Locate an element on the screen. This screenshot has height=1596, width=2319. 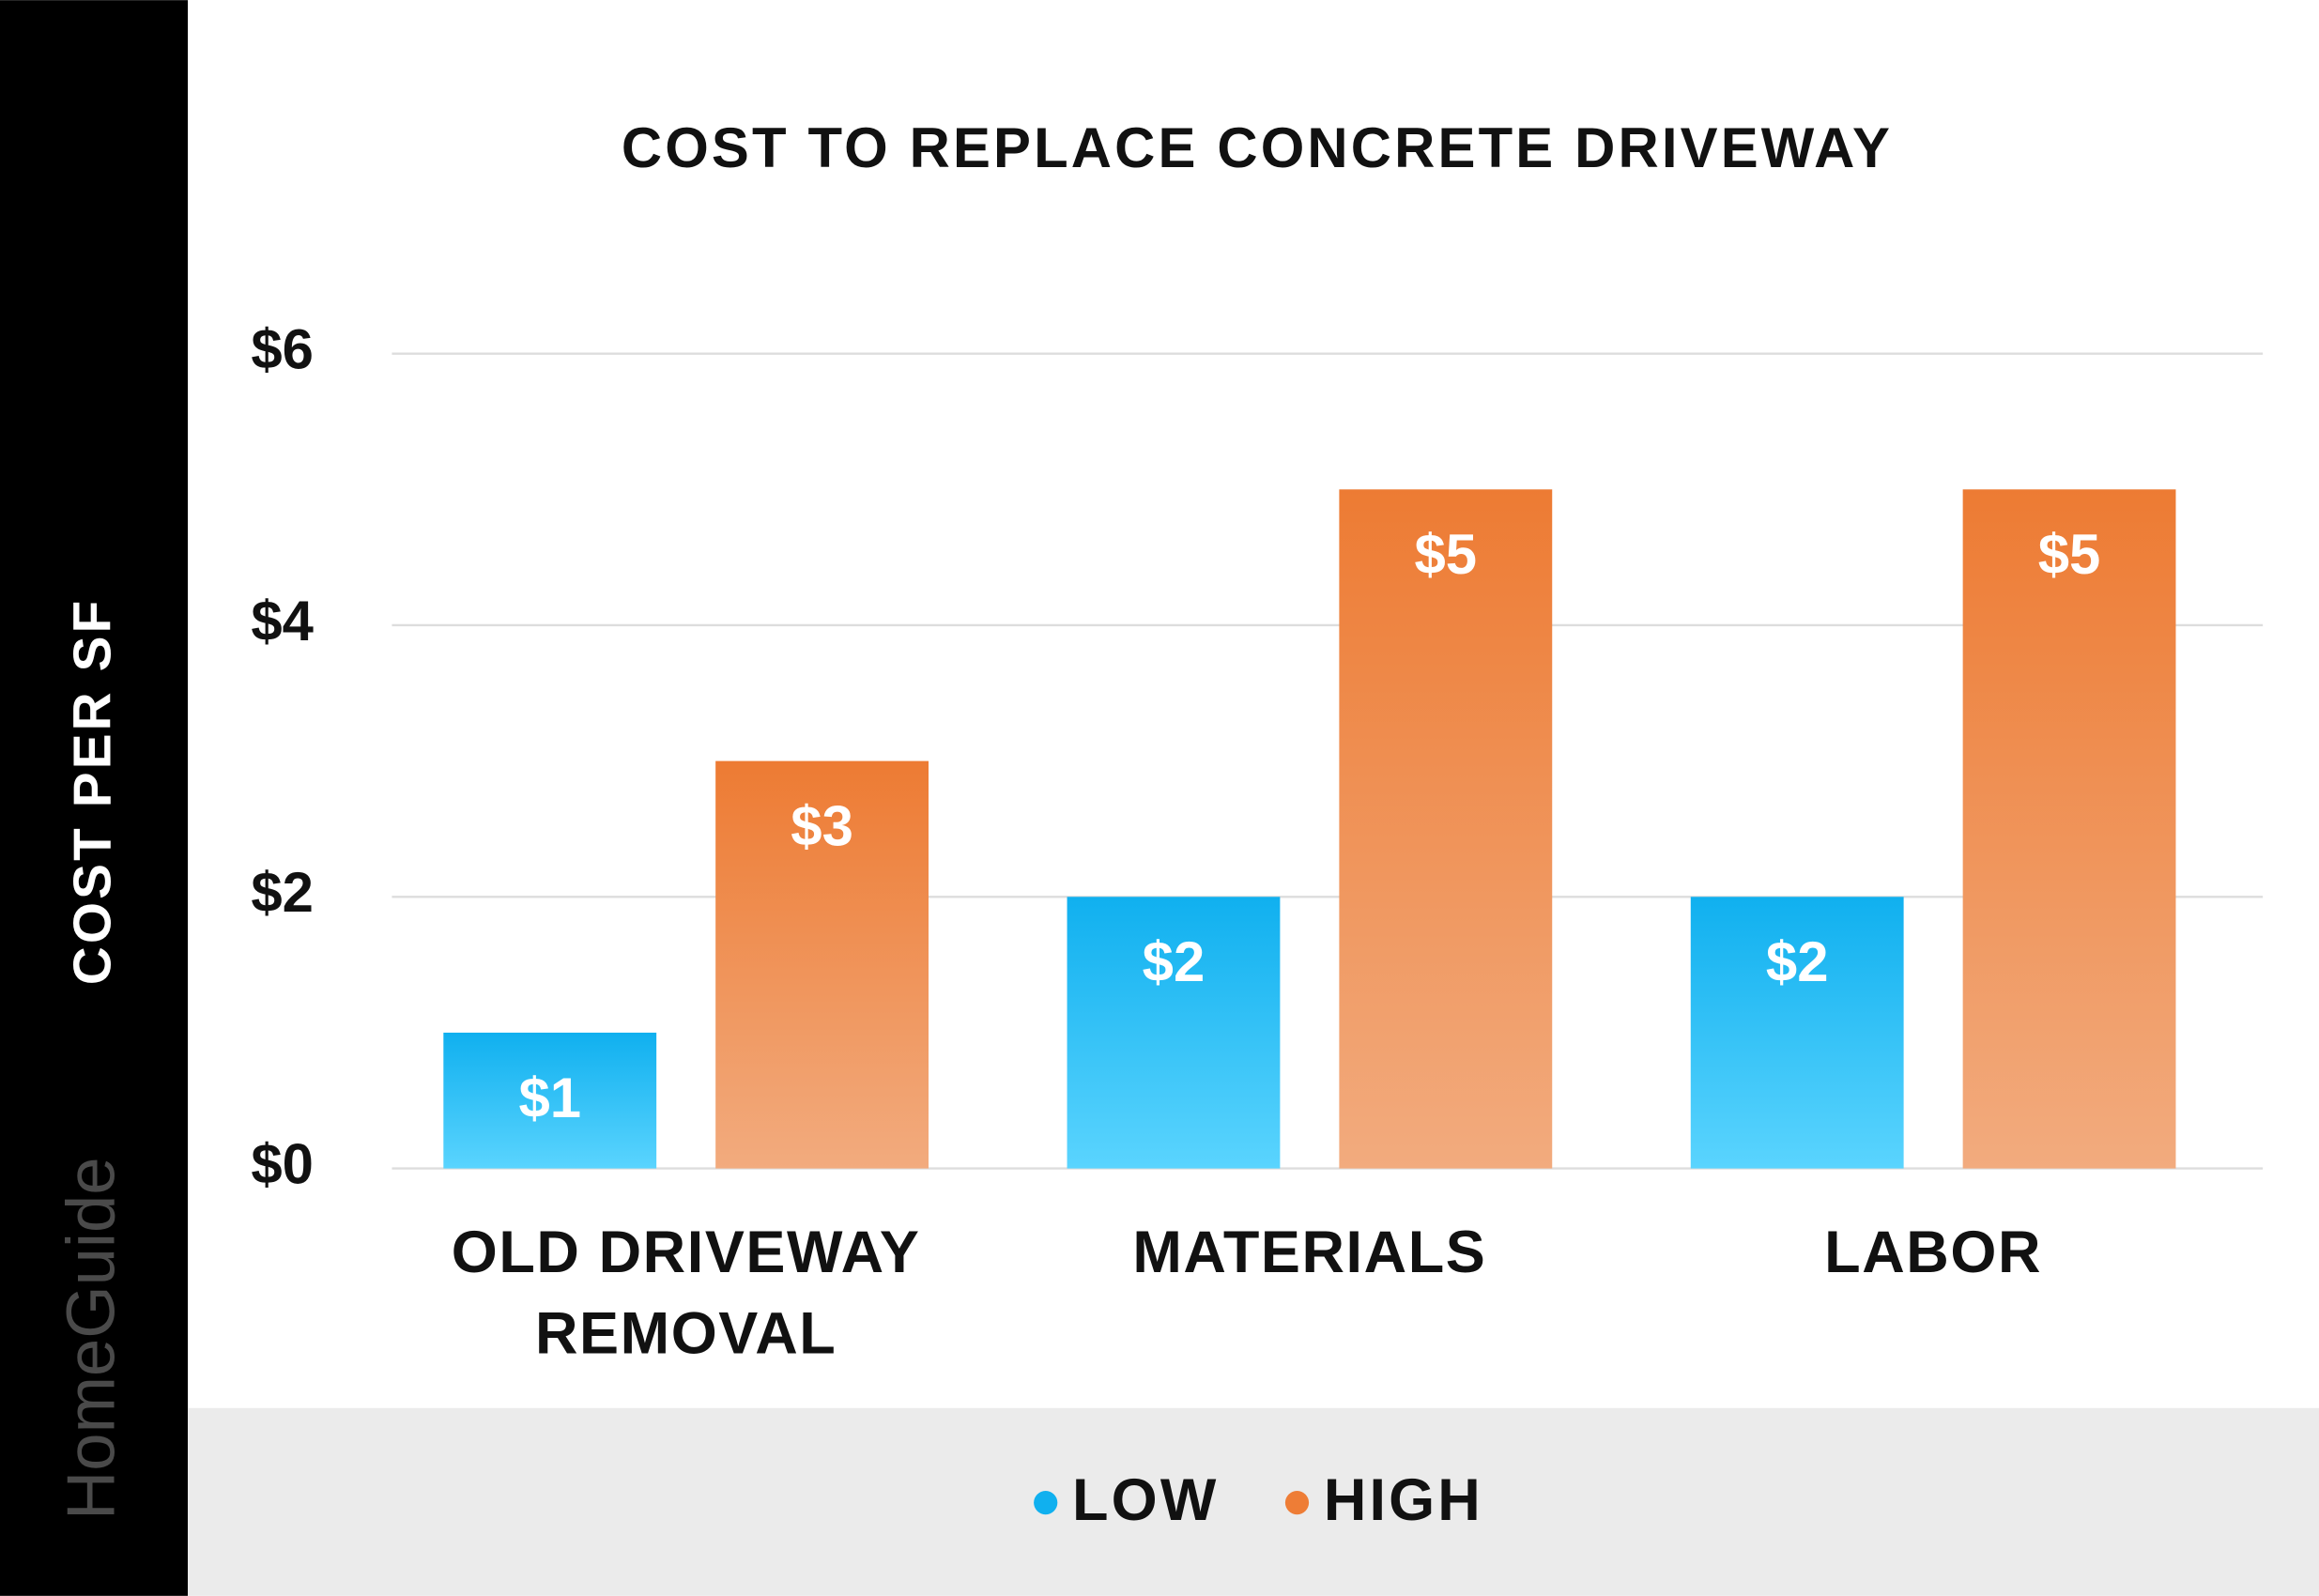
value-label: $1 is located at coordinates (549, 1098).